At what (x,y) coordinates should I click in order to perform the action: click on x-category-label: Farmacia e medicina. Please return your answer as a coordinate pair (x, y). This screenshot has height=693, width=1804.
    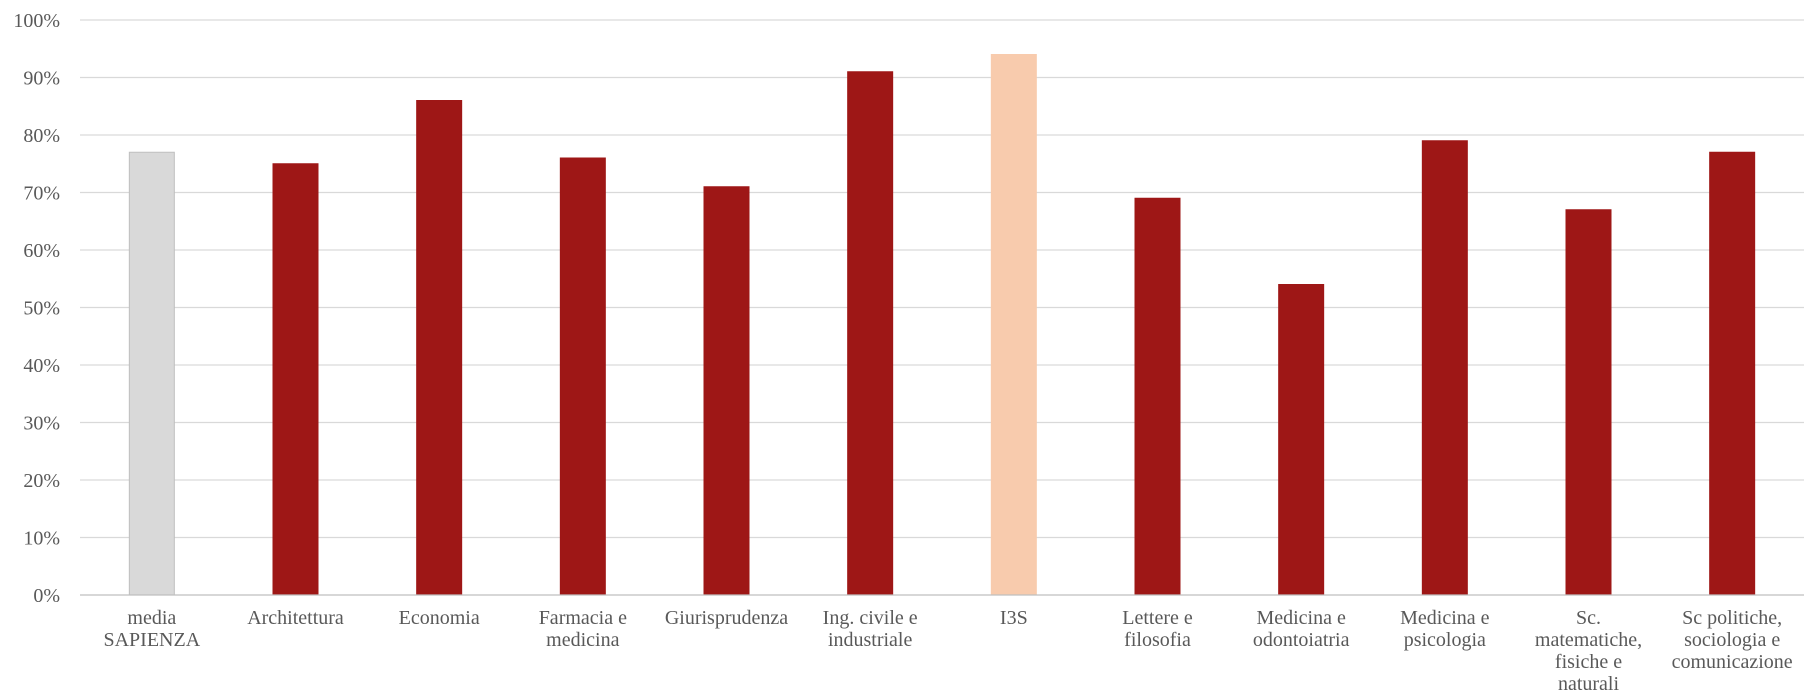
    Looking at the image, I should click on (583, 629).